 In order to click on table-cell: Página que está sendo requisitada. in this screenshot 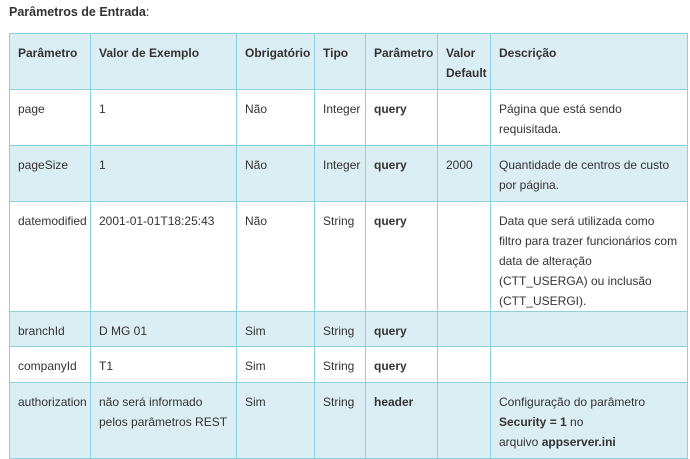, I will do `click(589, 117)`.